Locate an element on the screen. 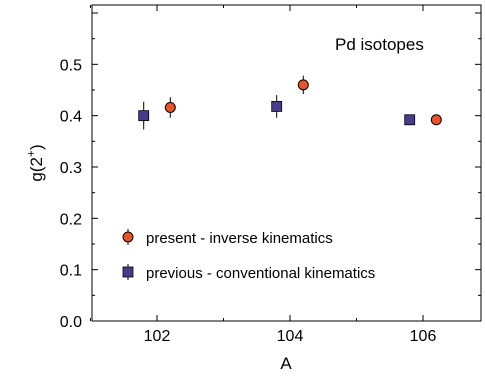  legend-label: present - inverse kinematics is located at coordinates (239, 238).